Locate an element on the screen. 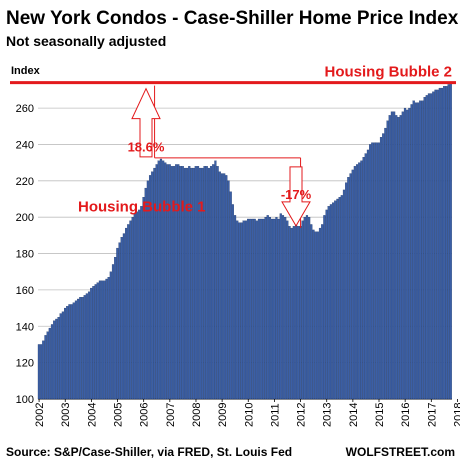 This screenshot has width=460, height=462. x-tick-label: 2003 is located at coordinates (66, 415).